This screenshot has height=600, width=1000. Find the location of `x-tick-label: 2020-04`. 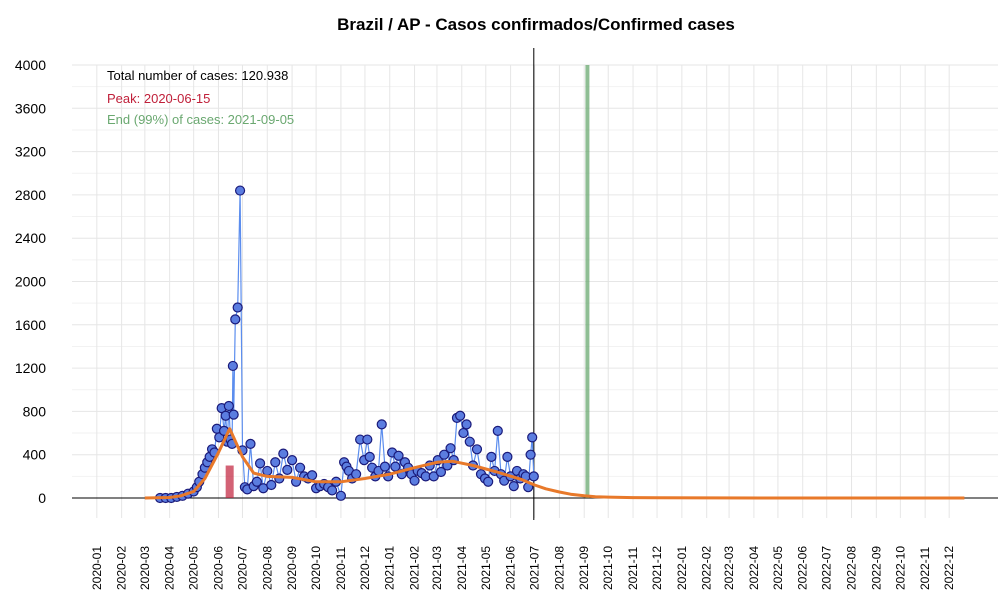

x-tick-label: 2020-04 is located at coordinates (170, 568).